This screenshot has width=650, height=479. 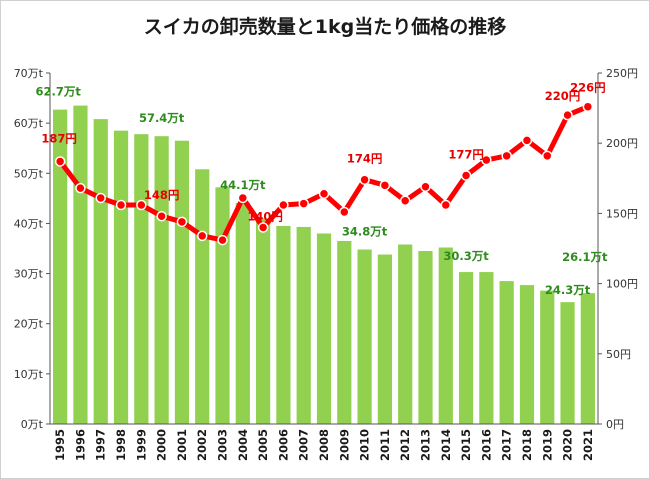 What do you see at coordinates (222, 305) in the screenshot?
I see `bar-2003` at bounding box center [222, 305].